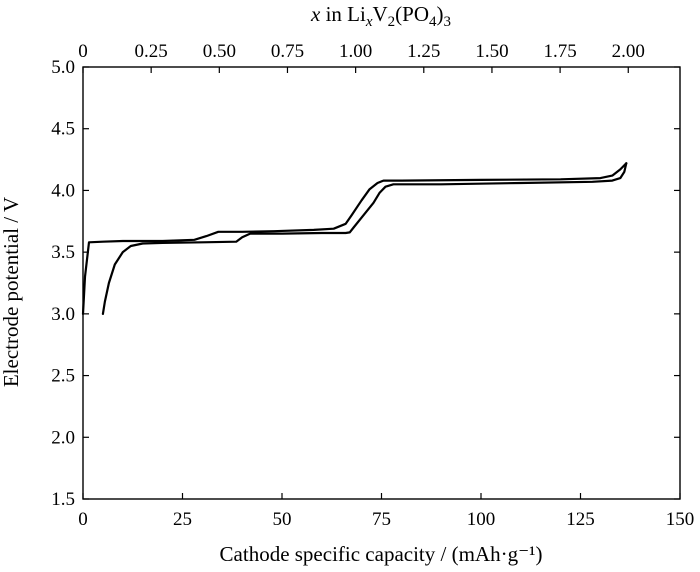 The image size is (700, 572). I want to click on y-tick-label: 4.5, so click(63, 129).